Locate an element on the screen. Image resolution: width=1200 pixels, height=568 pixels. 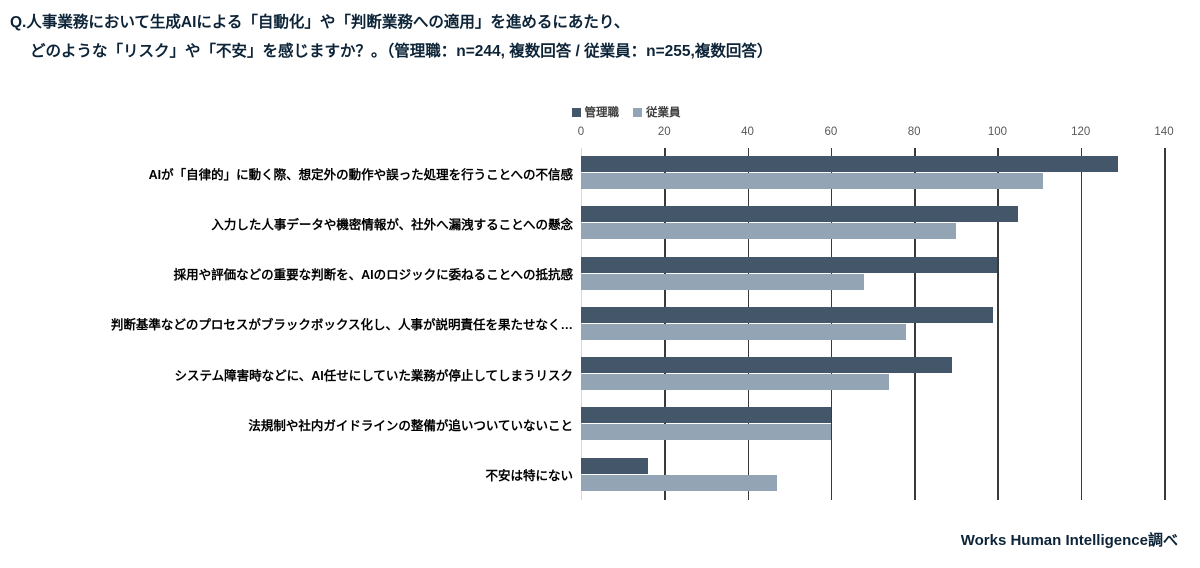
legend-item-label: 管理職 is located at coordinates (602, 113).